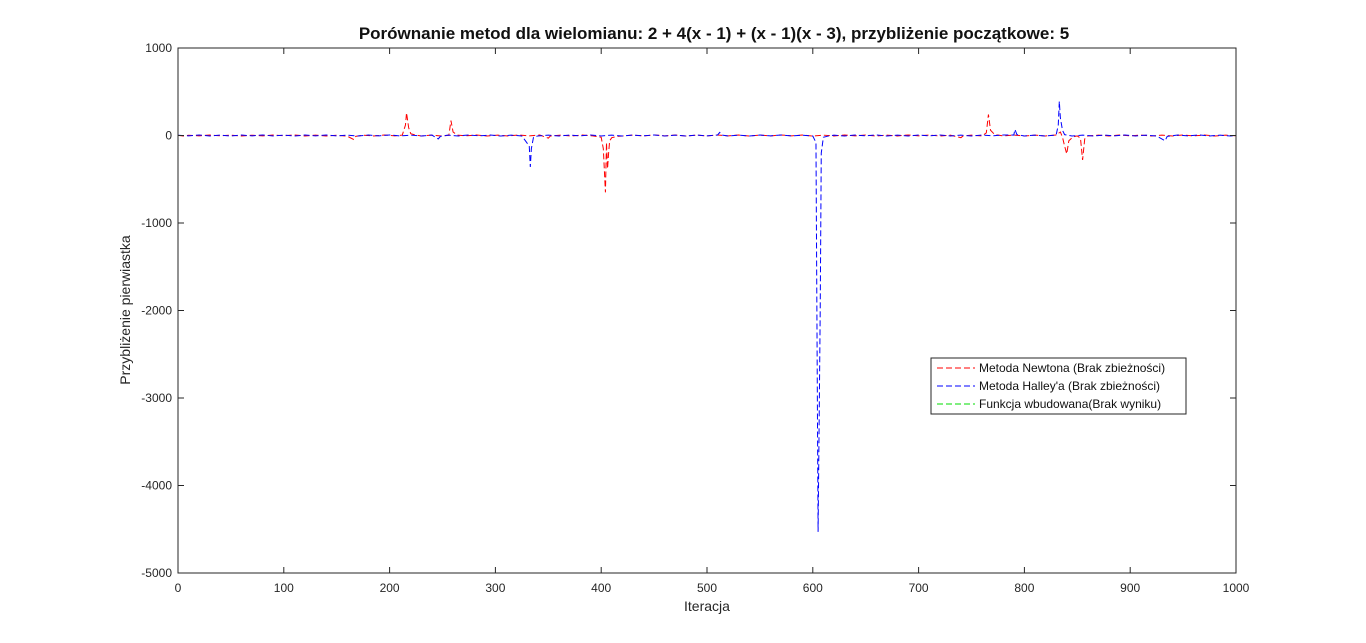  I want to click on x-tick-label: 1000, so click(1236, 588).